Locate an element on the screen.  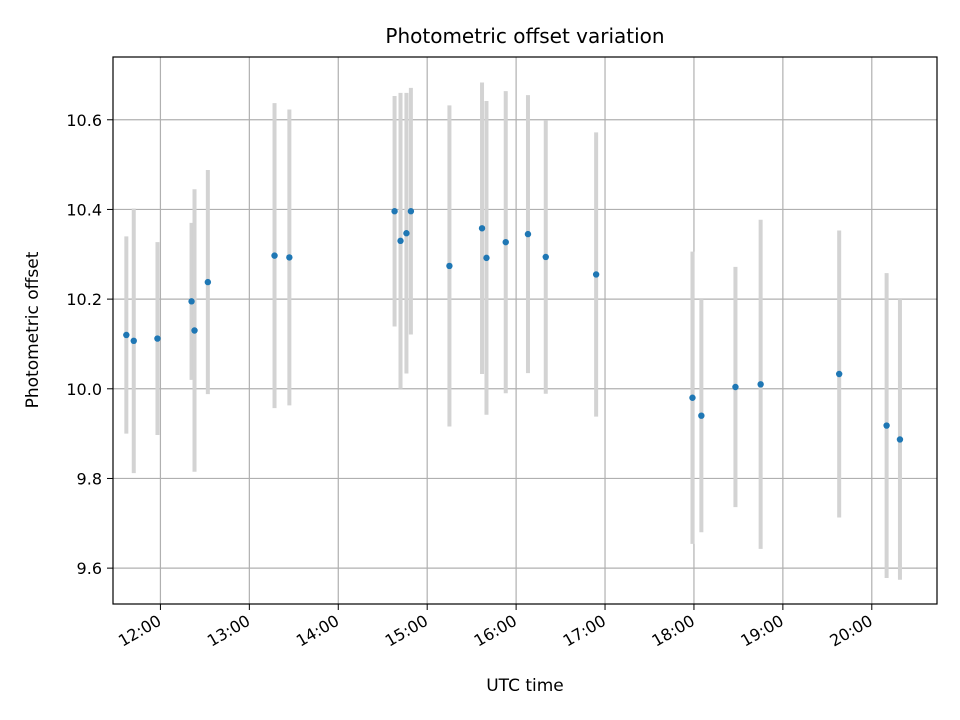
y-tick-label: 10.4 is located at coordinates (84, 209).